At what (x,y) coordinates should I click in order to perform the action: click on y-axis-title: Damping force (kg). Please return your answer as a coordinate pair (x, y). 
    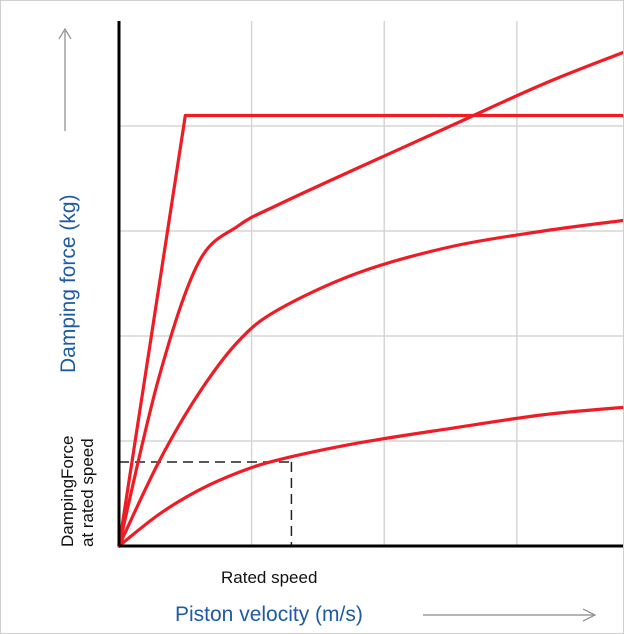
    Looking at the image, I should click on (68, 283).